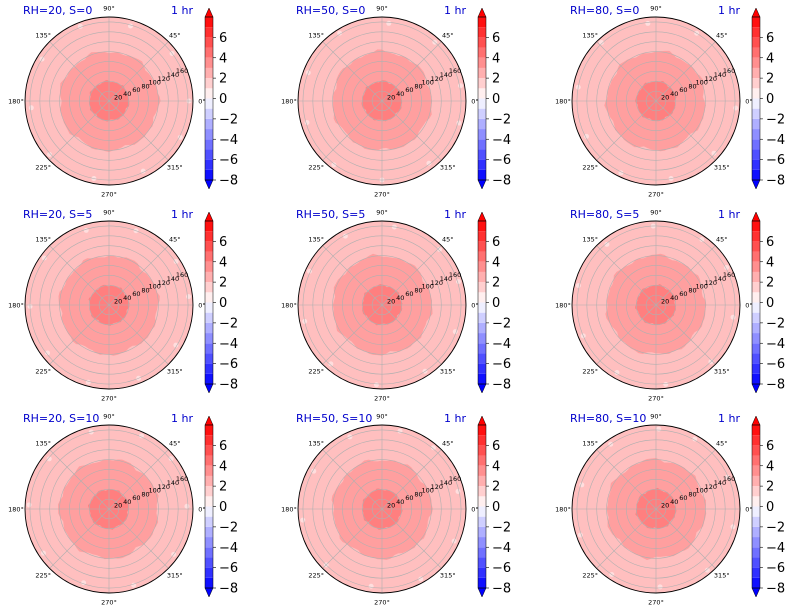 The width and height of the screenshot is (787, 612). Describe the element at coordinates (756, 592) in the screenshot. I see `colorbar-extend-min` at that location.